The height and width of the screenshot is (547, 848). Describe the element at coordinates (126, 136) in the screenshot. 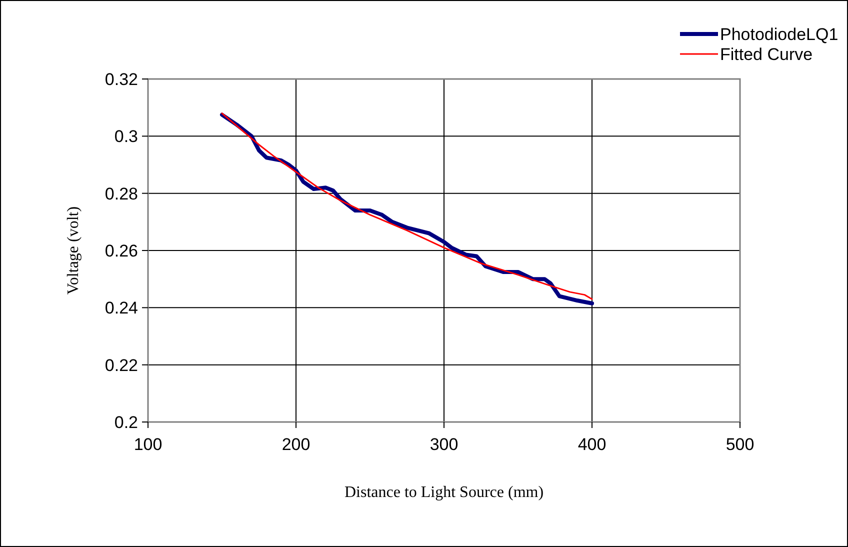

I see `y-tick-label: 0.3` at that location.